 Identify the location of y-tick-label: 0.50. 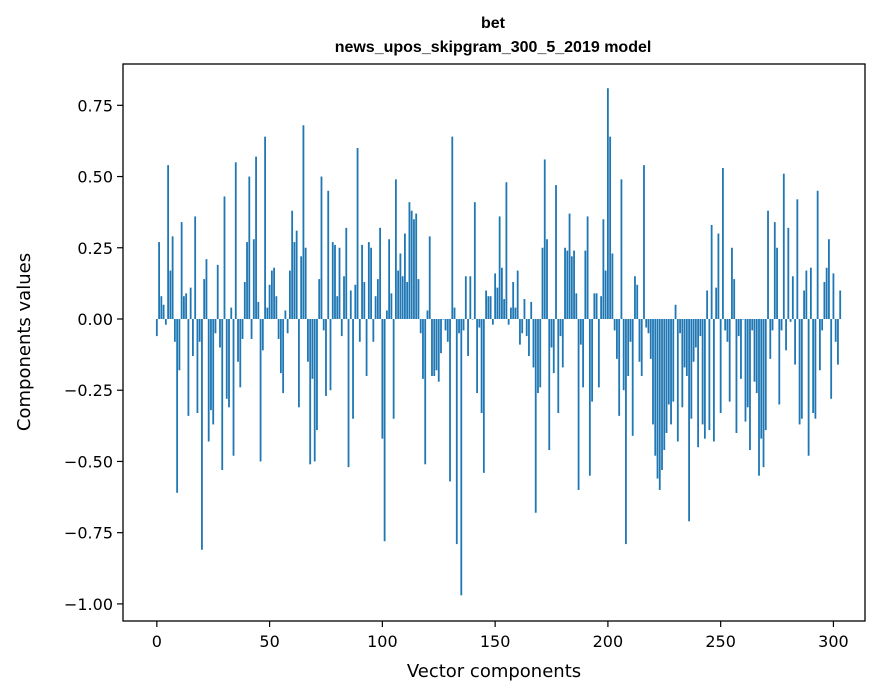
(95, 177).